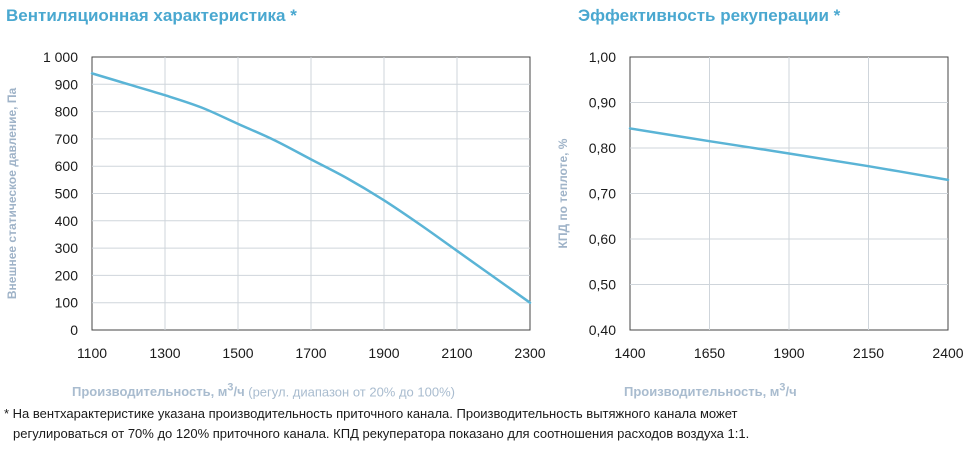 The width and height of the screenshot is (970, 451). Describe the element at coordinates (602, 57) in the screenshot. I see `efficiency-y-tick-label: 1,00` at that location.